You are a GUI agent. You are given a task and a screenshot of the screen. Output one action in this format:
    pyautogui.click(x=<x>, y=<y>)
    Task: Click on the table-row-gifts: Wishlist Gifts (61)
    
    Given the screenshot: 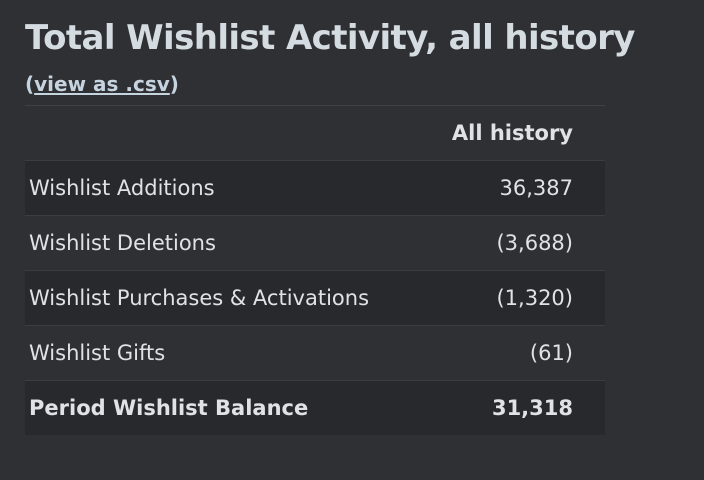 What is the action you would take?
    pyautogui.click(x=315, y=352)
    